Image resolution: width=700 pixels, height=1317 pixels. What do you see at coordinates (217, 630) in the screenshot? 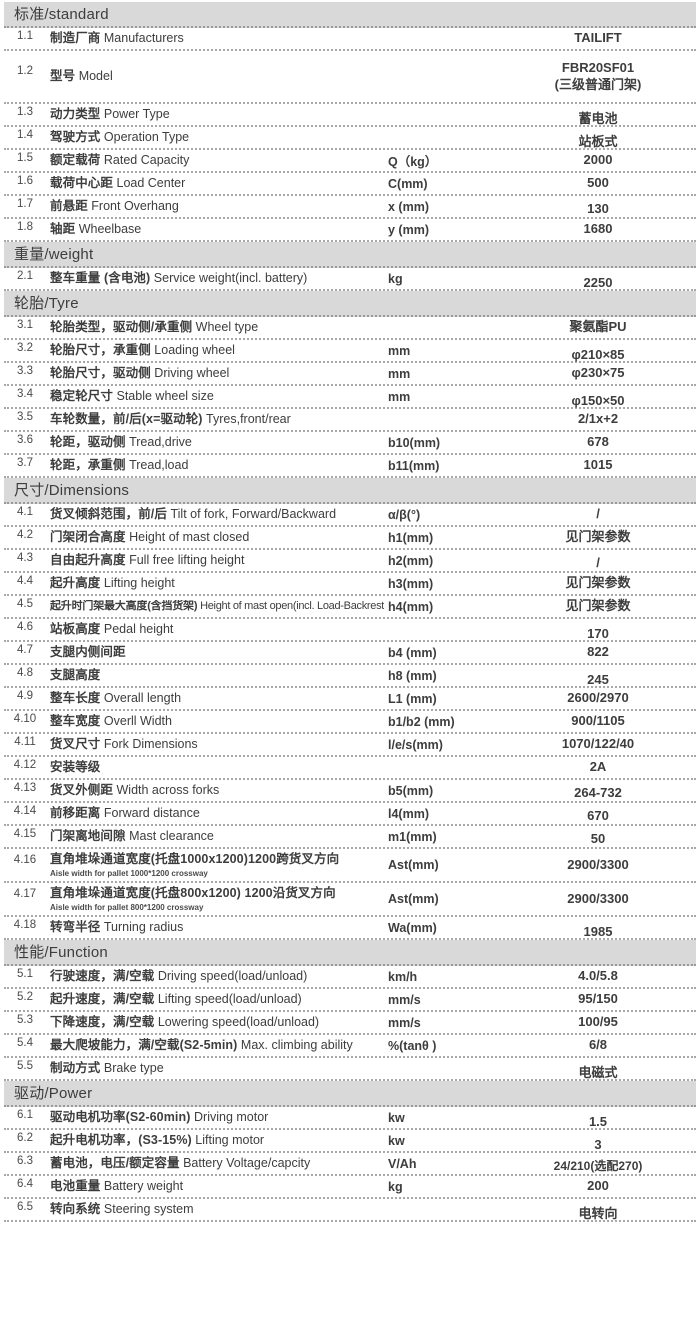
I see `row-label-main: 站板高度 Pedal height` at bounding box center [217, 630].